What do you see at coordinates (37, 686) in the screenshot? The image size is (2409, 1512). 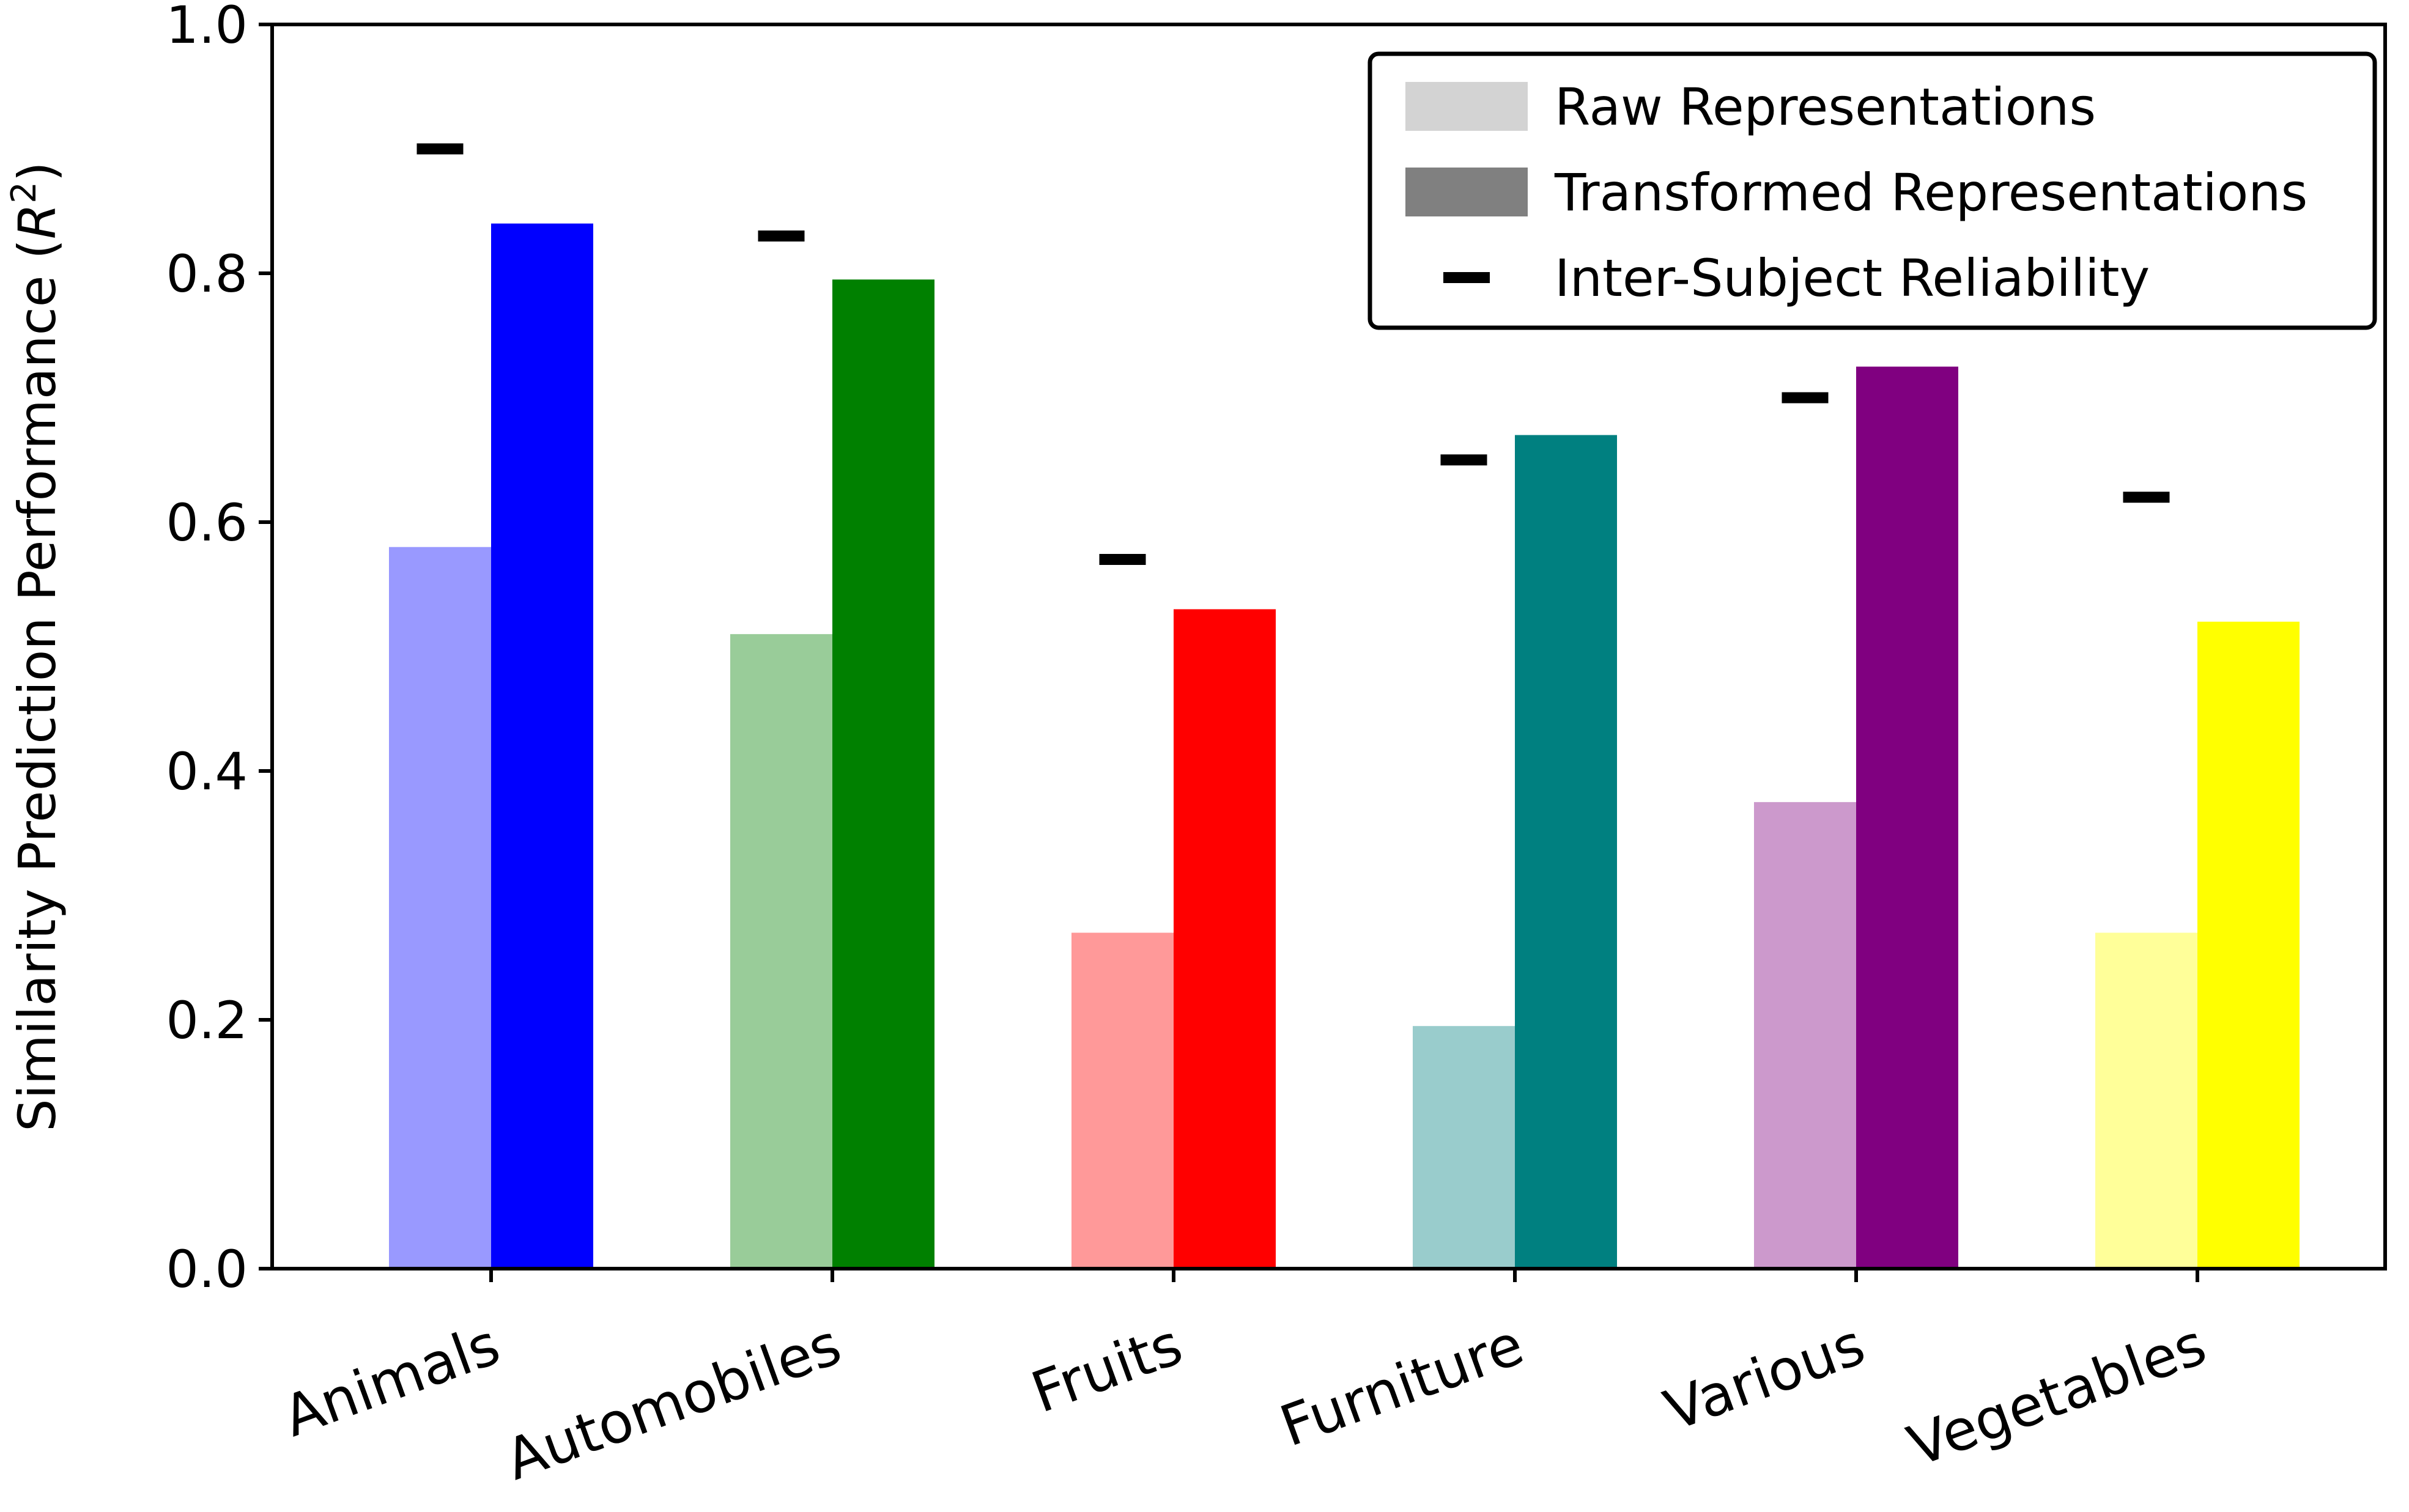 I see `y-axis-title-main: Similarity Prediction Performance (` at bounding box center [37, 686].